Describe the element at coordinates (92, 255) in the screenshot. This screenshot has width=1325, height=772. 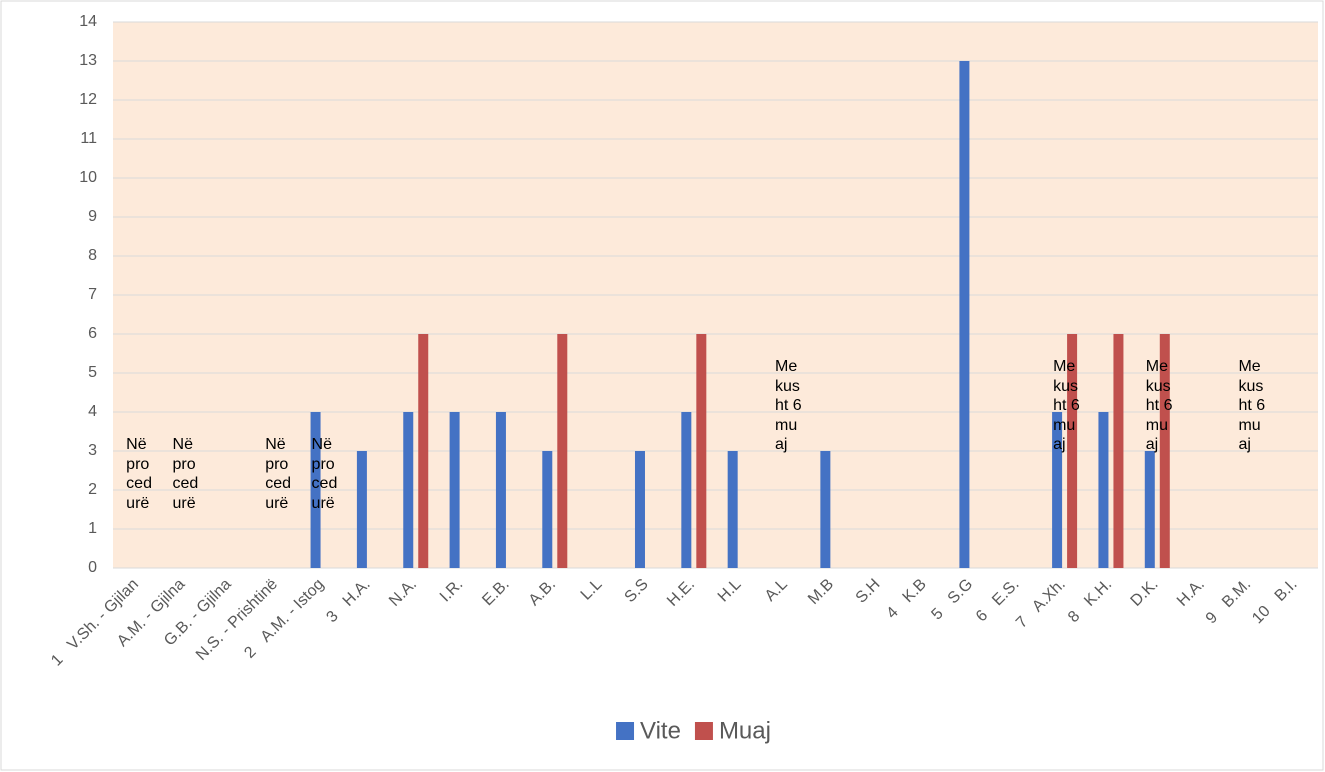
I see `y-tick-label: 8` at that location.